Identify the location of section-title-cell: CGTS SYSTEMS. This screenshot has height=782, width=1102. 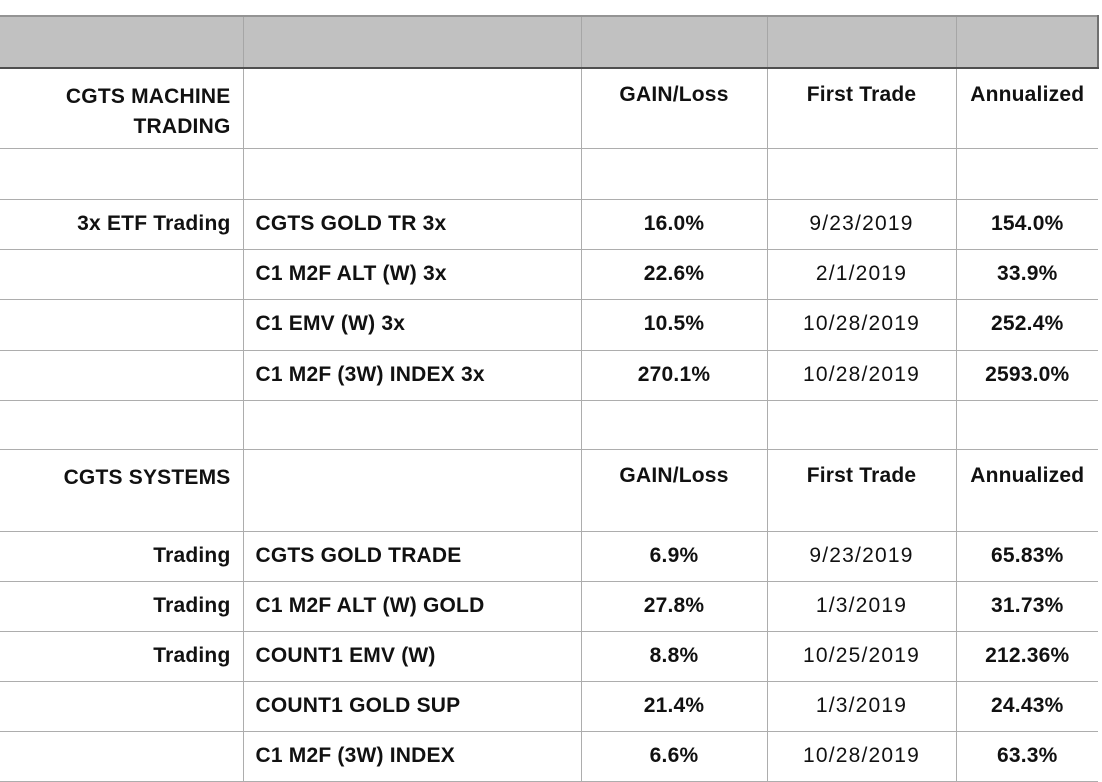
(122, 490).